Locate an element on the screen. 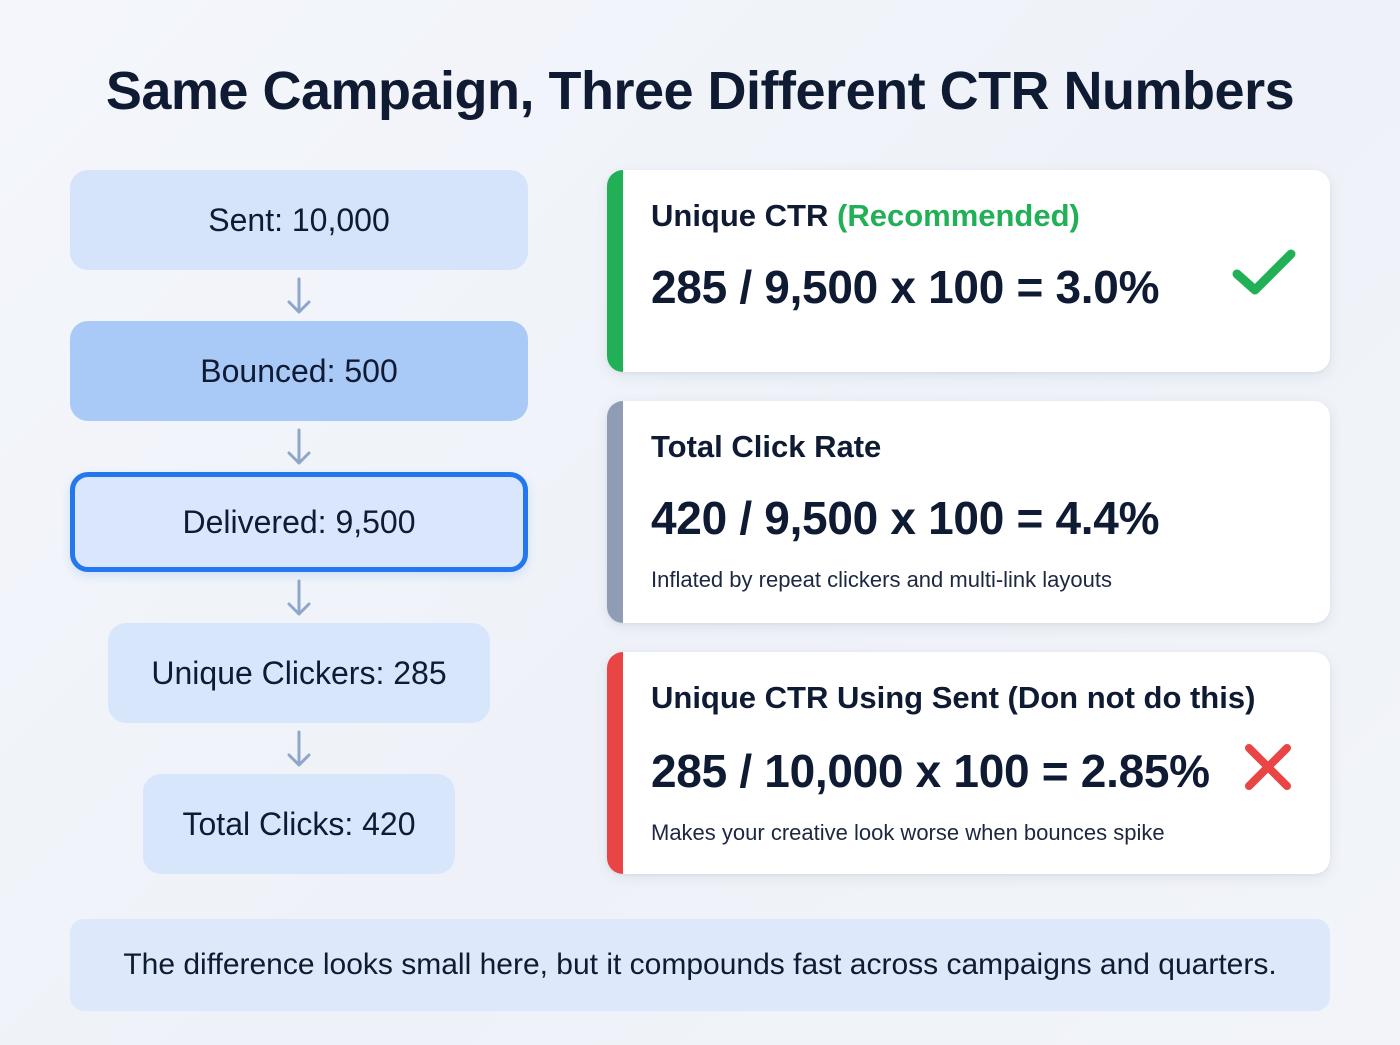 The height and width of the screenshot is (1045, 1400). card-formula: 420 / 9,500 x 100 = 4.4% is located at coordinates (905, 518).